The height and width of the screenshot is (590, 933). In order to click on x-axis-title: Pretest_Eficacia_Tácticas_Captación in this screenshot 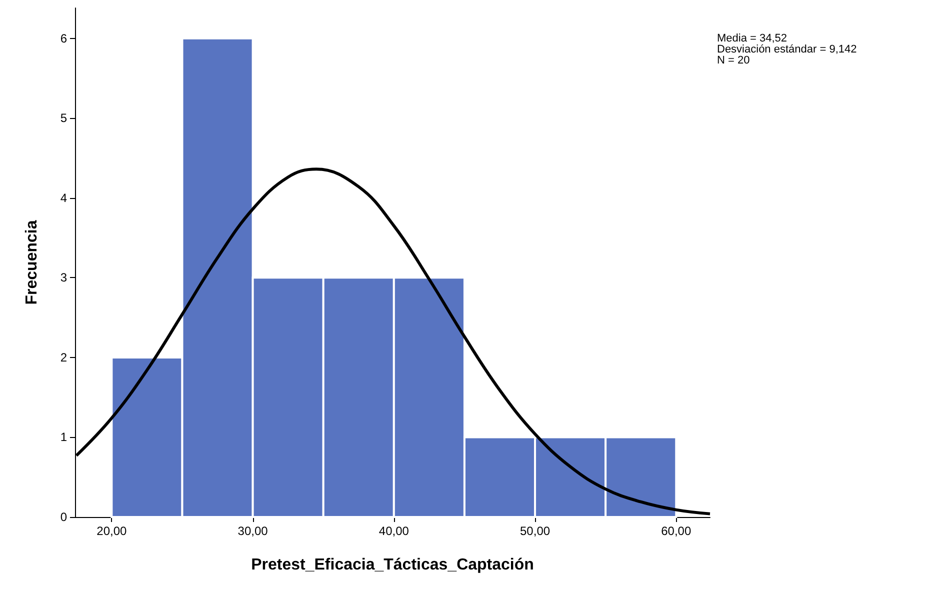, I will do `click(392, 565)`.